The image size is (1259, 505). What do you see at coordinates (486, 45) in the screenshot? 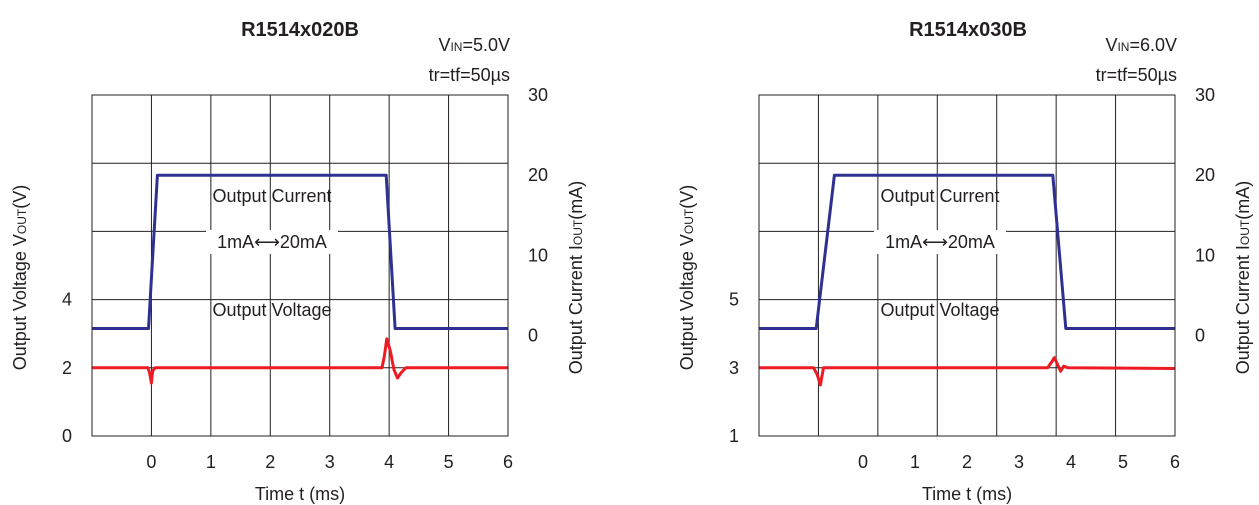
I see `vin-value: =5.0V` at bounding box center [486, 45].